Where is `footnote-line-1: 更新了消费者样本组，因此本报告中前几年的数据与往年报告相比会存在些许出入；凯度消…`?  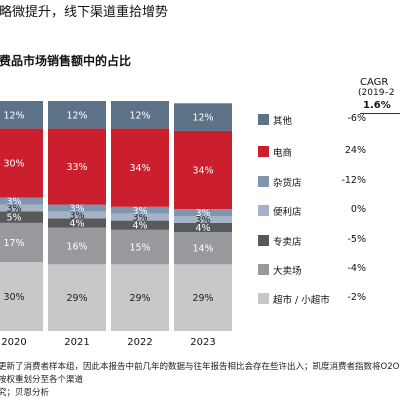
footnote-line-1: 更新了消费者样本组，因此本报告中前几年的数据与往年报告相比会存在些许出入；凯度消… is located at coordinates (200, 367).